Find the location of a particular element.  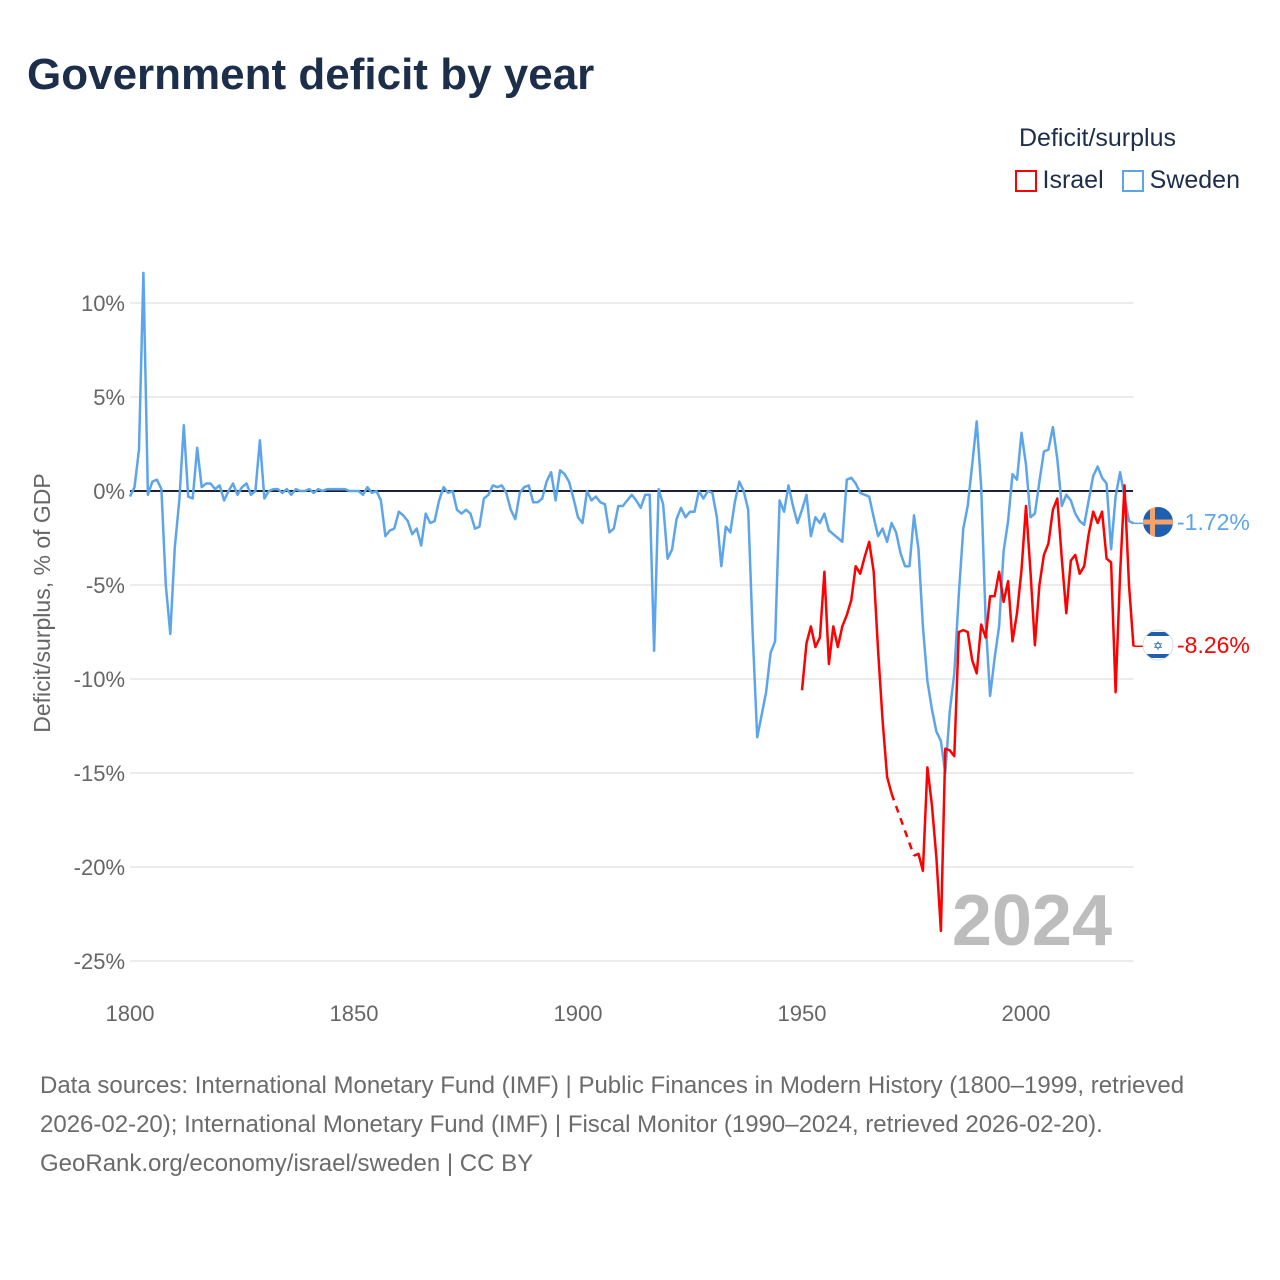

x-tick-label: 1900 is located at coordinates (578, 1013).